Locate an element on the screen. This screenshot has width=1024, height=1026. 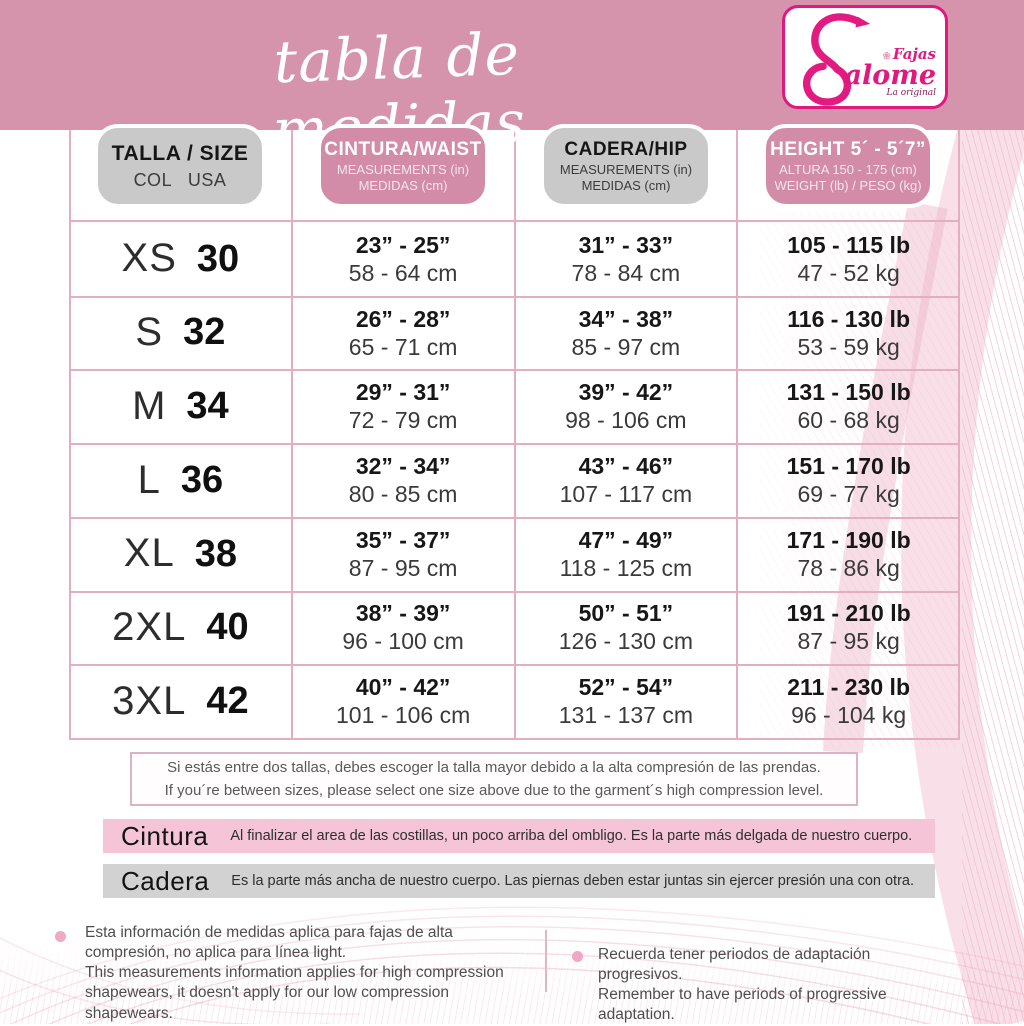
hip-in: 43” - 46” is located at coordinates (626, 465).